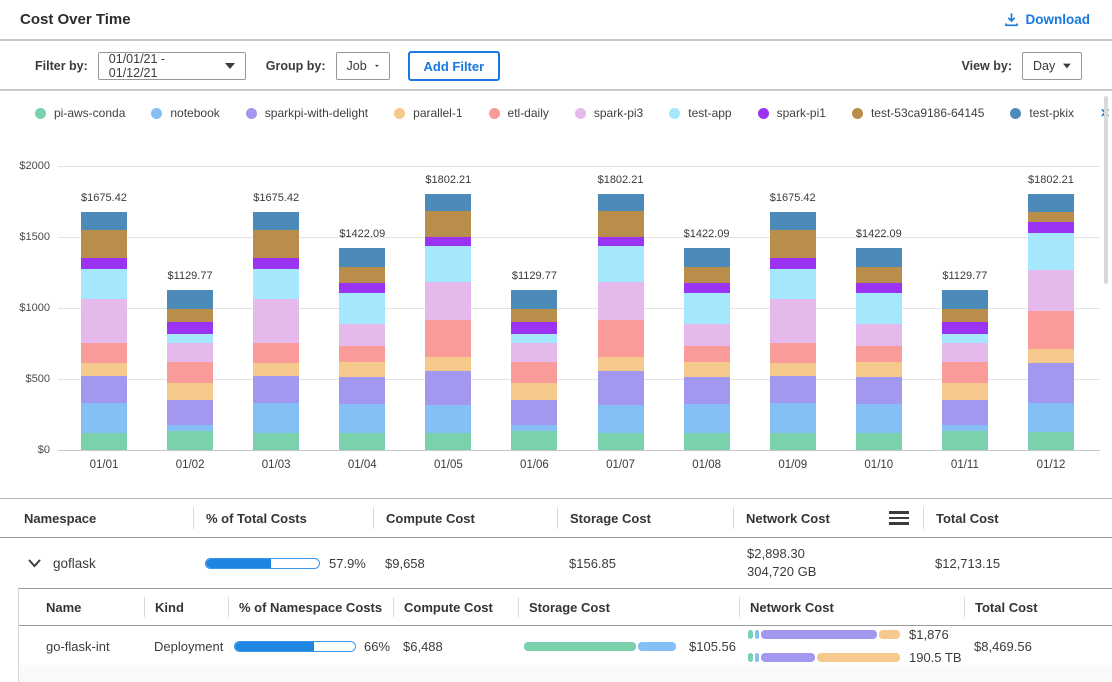 This screenshot has height=682, width=1112. Describe the element at coordinates (60, 518) in the screenshot. I see `col-namespace: Namespace` at that location.